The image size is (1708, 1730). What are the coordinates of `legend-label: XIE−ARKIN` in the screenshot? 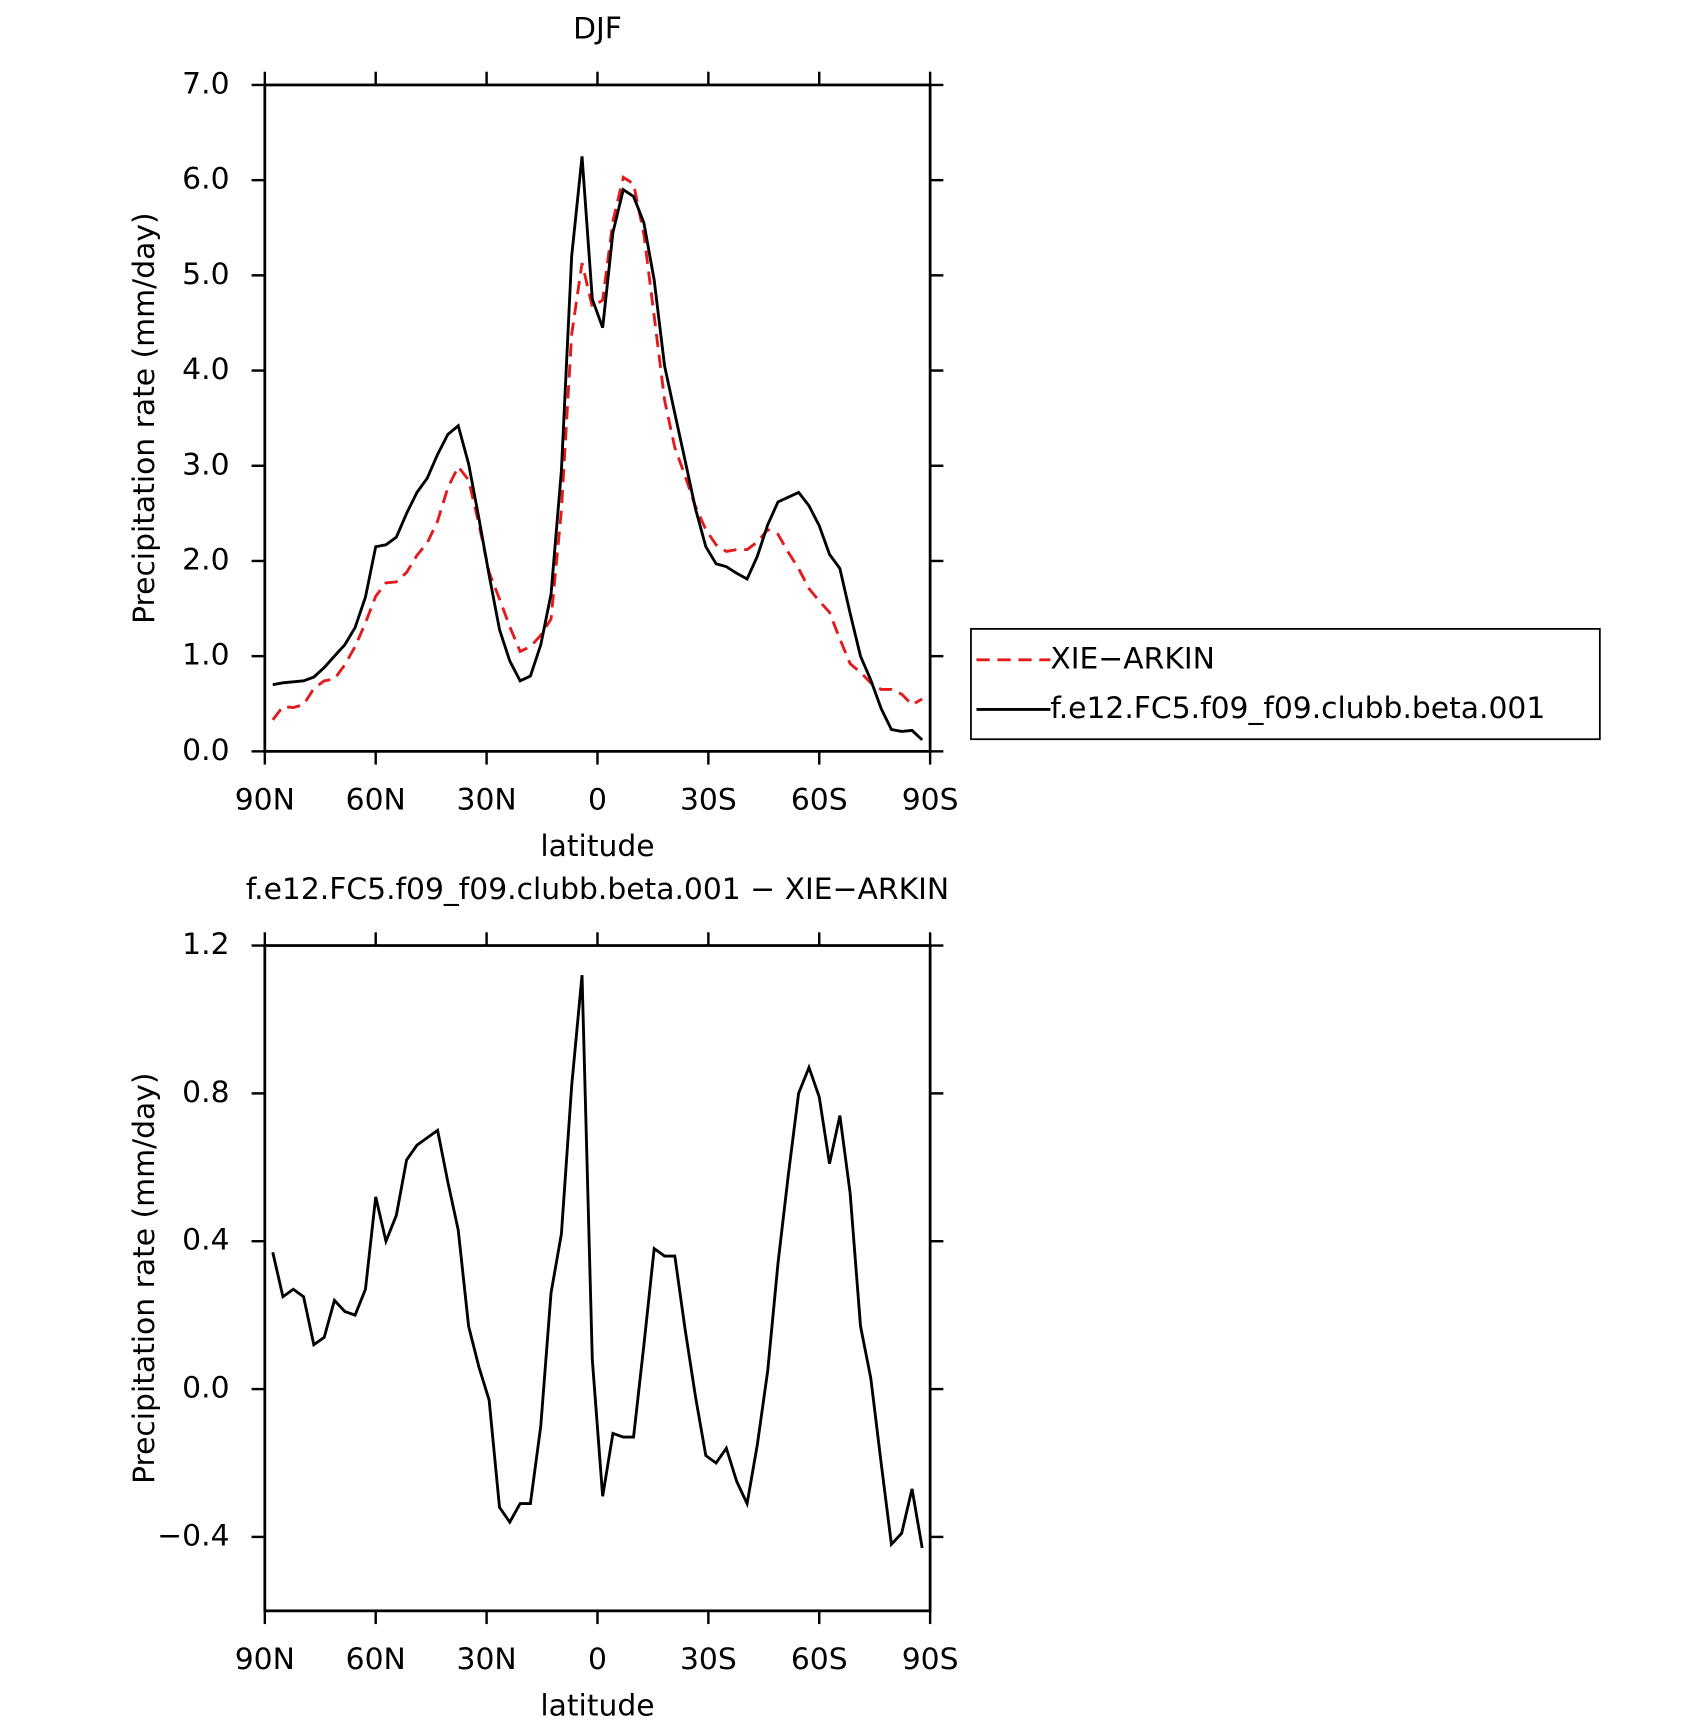 It's located at (1132, 658).